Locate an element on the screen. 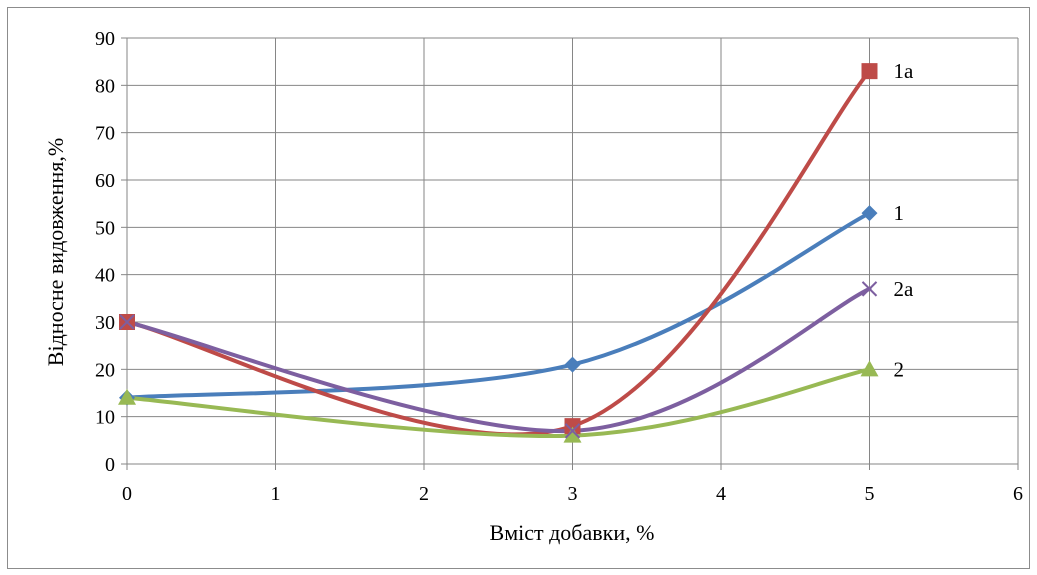 Image resolution: width=1037 pixels, height=575 pixels. y-tick-label: 40 is located at coordinates (105, 276).